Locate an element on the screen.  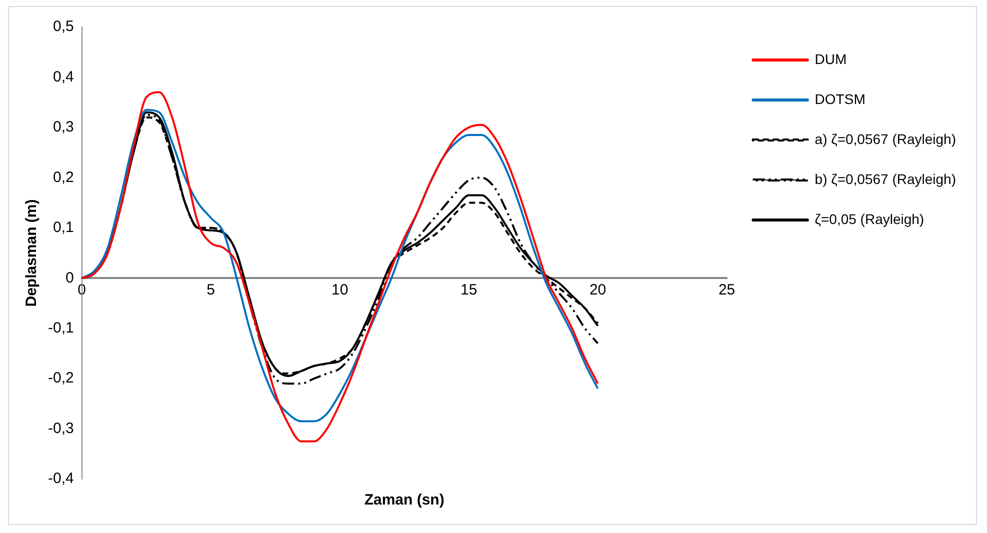
y-tick-label: -0,3 is located at coordinates (61, 428).